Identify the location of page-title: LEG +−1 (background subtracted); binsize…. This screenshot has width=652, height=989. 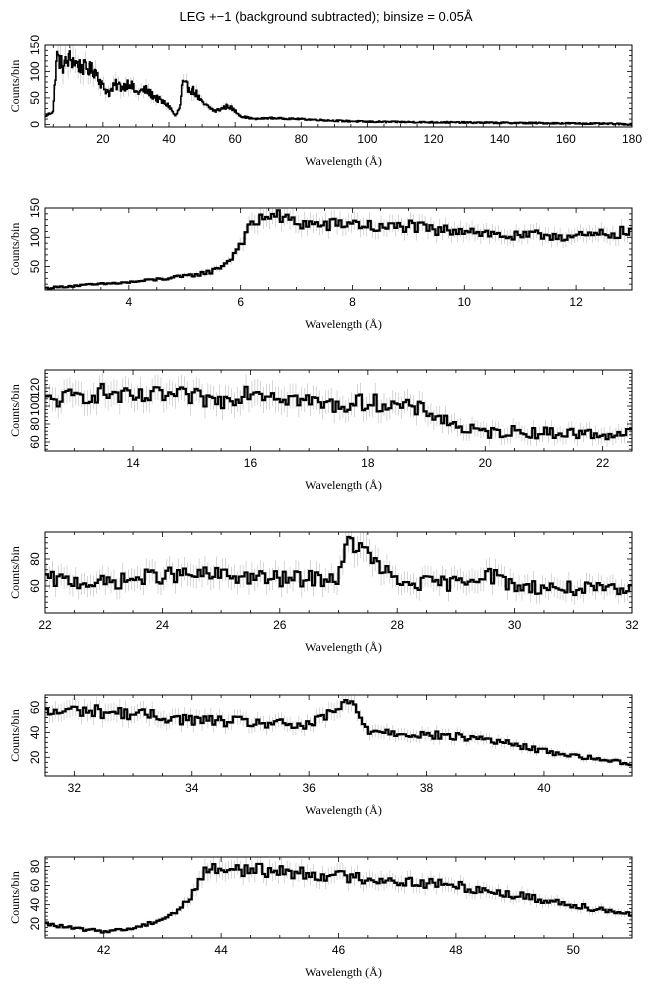
(326, 16).